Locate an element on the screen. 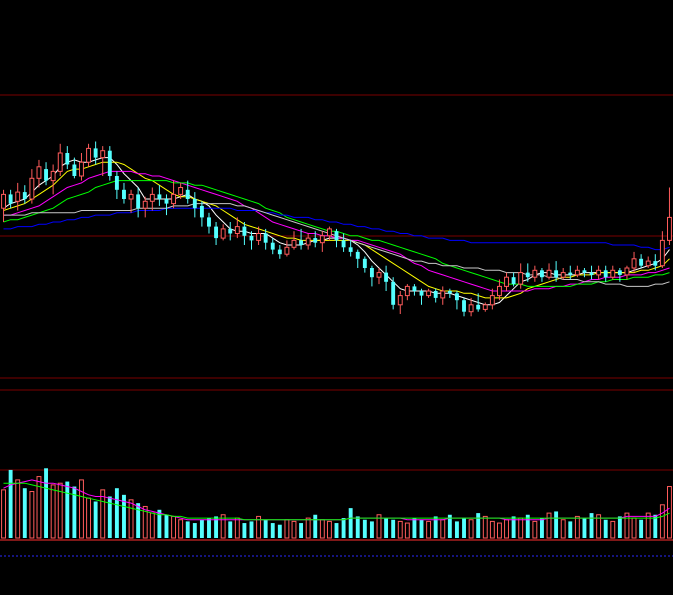 The height and width of the screenshot is (595, 673). volume-ma-line-vol_ma10 is located at coordinates (336, 501).